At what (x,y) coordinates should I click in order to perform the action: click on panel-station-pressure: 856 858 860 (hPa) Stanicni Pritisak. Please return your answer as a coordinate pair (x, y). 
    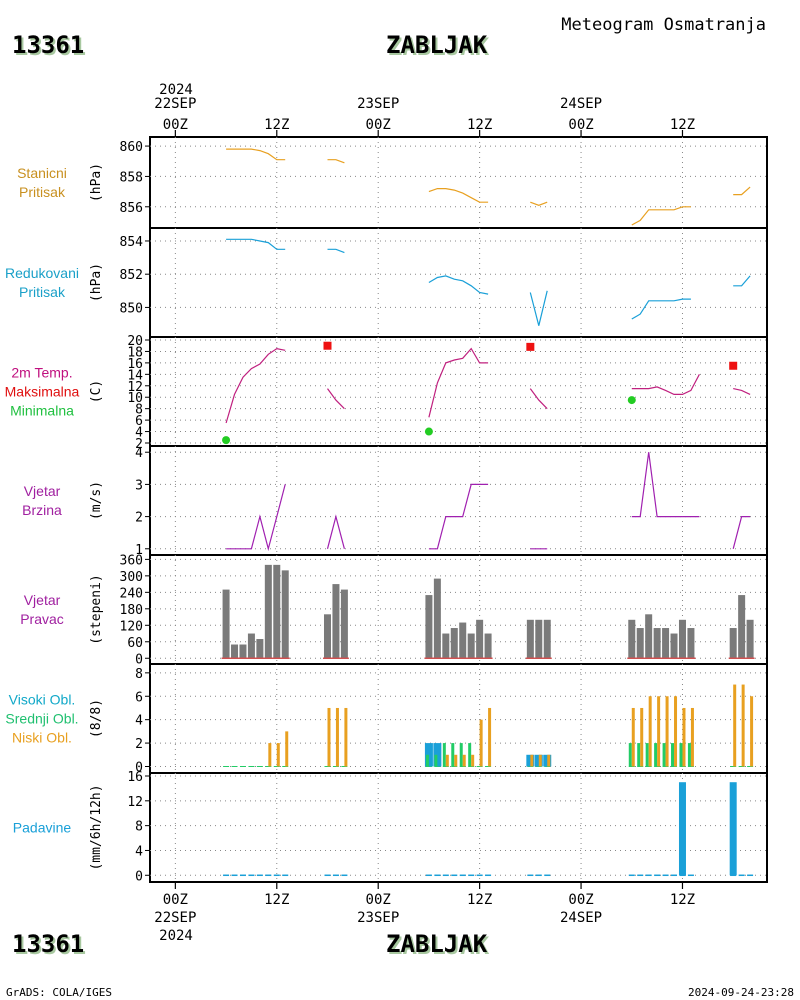
    Looking at the image, I should click on (392, 182).